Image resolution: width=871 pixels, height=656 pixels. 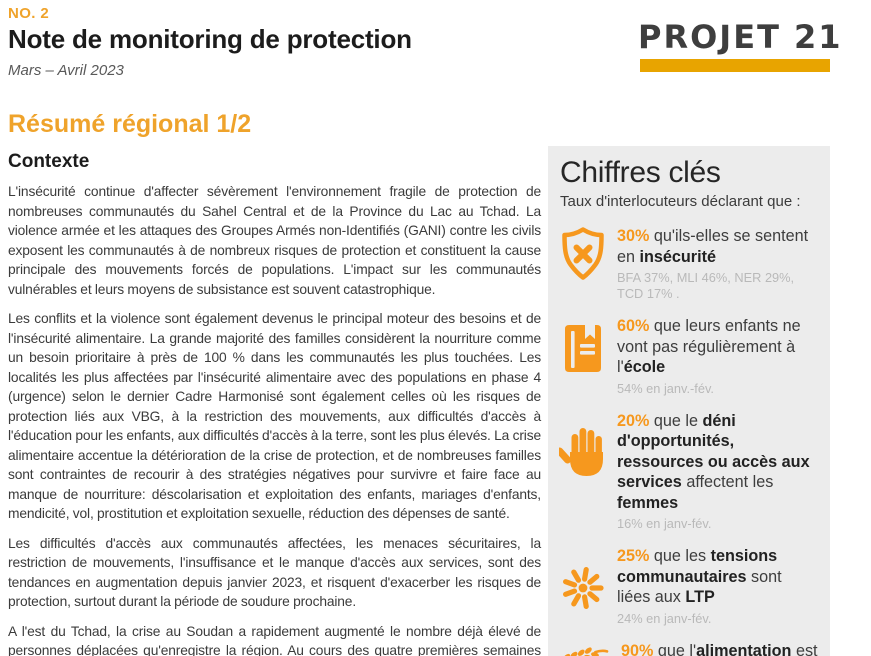 What do you see at coordinates (583, 594) in the screenshot?
I see `tension-icon` at bounding box center [583, 594].